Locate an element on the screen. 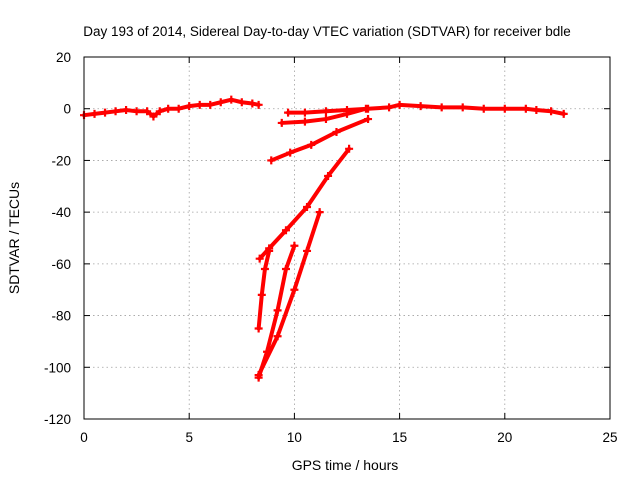 Image resolution: width=640 pixels, height=480 pixels. y-tick-label: 20 is located at coordinates (63, 57).